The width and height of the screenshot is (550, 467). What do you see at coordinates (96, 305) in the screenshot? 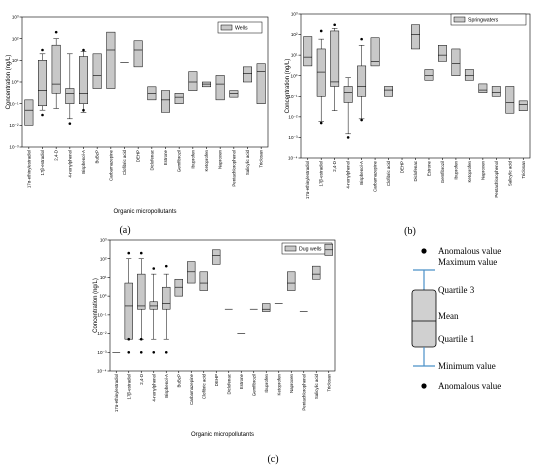
I see `p2-y-axis-label: Concentration (ng/L)` at bounding box center [96, 305].